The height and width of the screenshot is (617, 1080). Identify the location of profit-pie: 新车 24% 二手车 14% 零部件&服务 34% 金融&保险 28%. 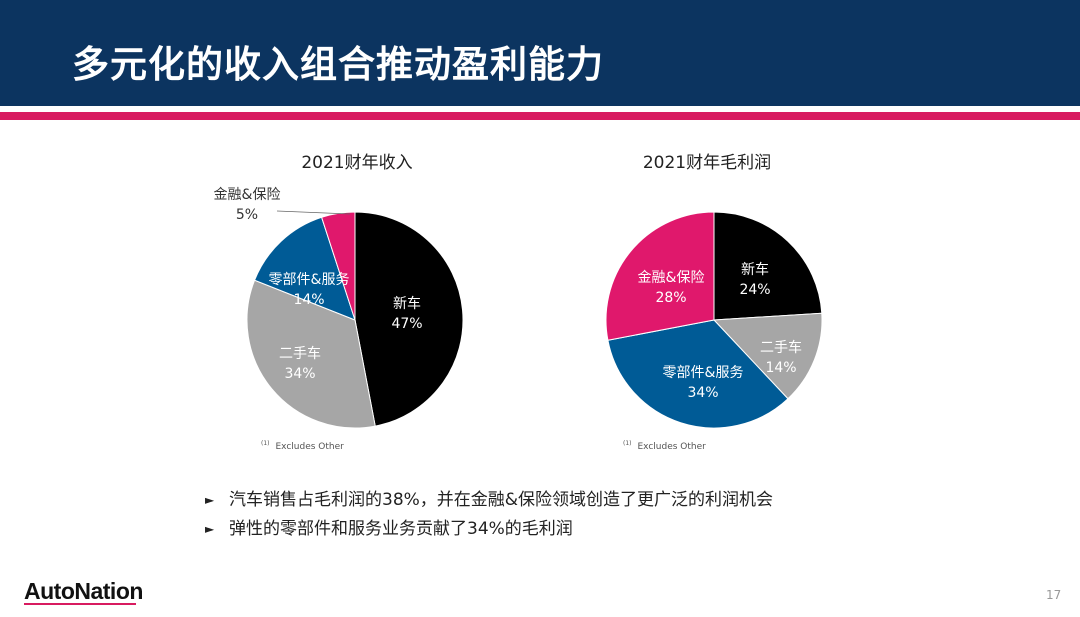
(714, 320).